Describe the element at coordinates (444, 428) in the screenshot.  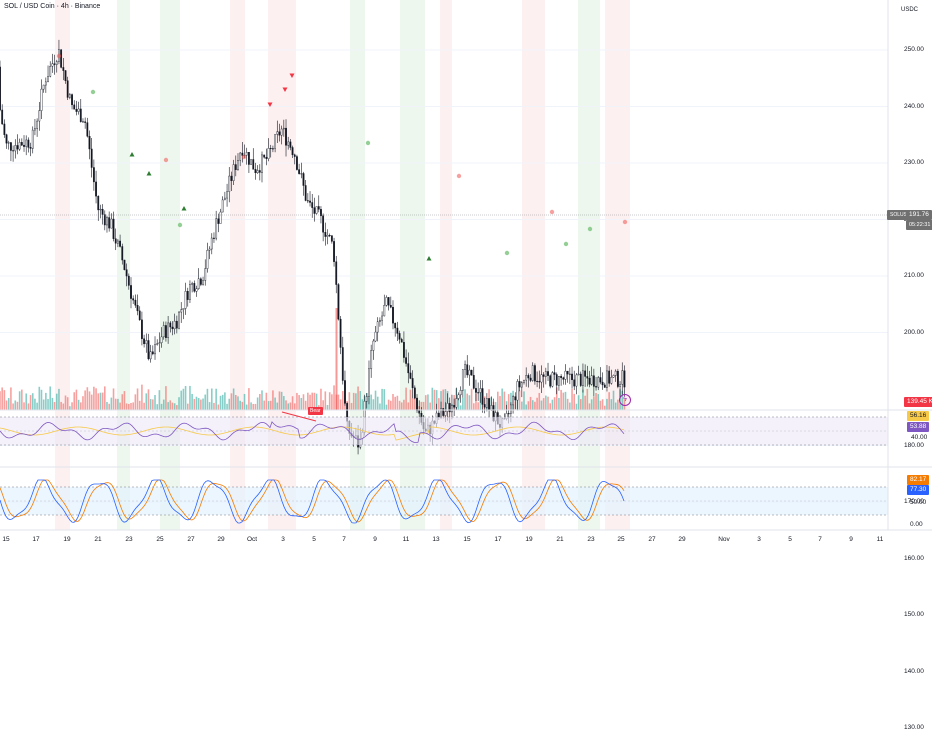
I see `rsi-pane` at that location.